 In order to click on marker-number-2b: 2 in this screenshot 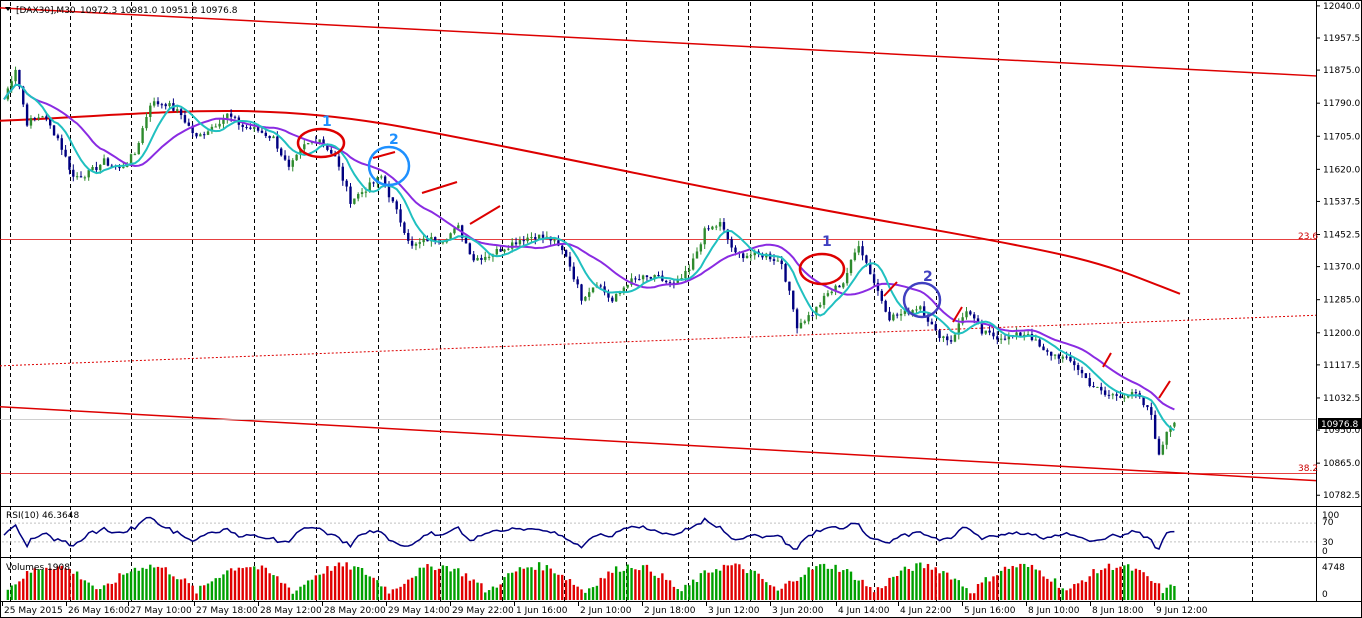, I will do `click(928, 277)`.